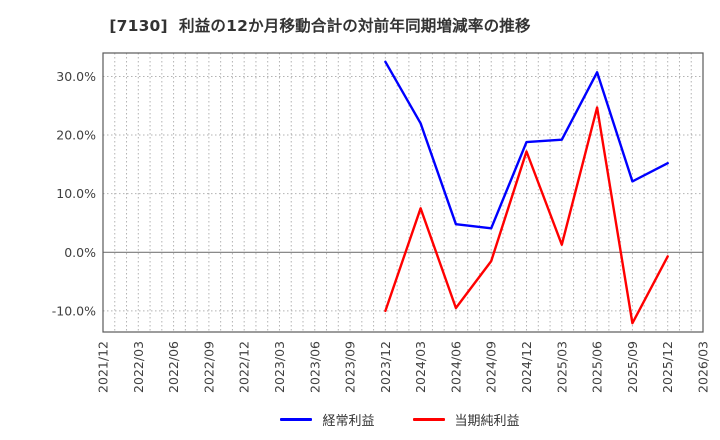 The image size is (720, 440). What do you see at coordinates (703, 367) in the screenshot?
I see `x-tick-label: 2026/03` at bounding box center [703, 367].